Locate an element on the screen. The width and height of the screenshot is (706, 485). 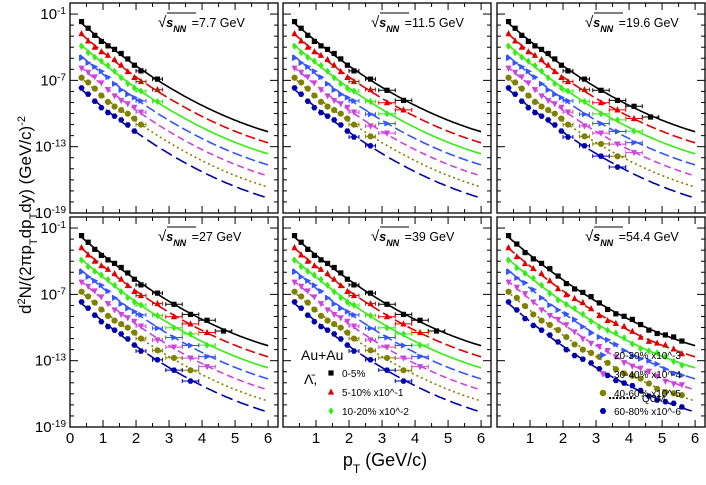
x-tick-label: 3 is located at coordinates (596, 438).